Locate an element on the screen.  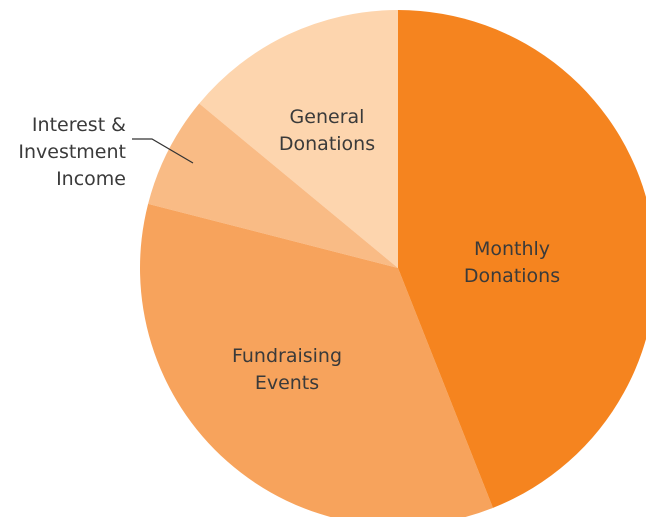
pie-slice is located at coordinates (273, 185).